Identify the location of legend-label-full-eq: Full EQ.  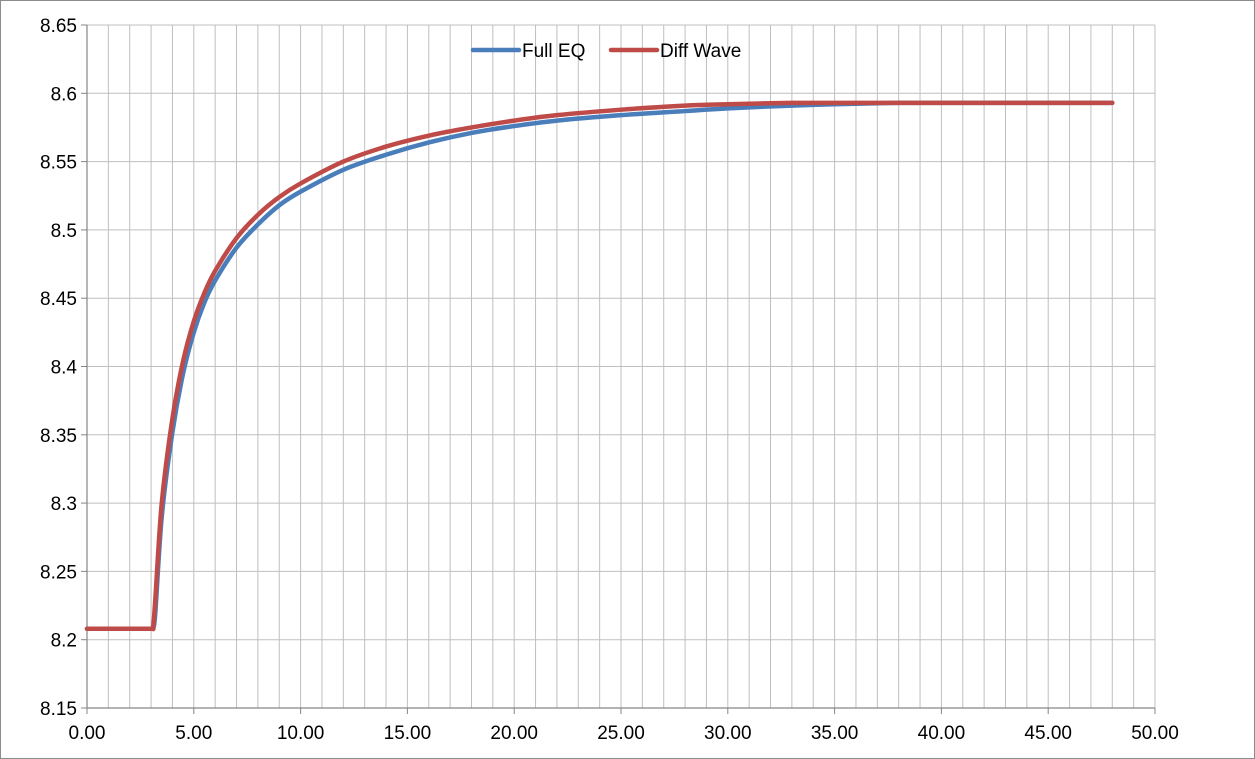
(553, 51).